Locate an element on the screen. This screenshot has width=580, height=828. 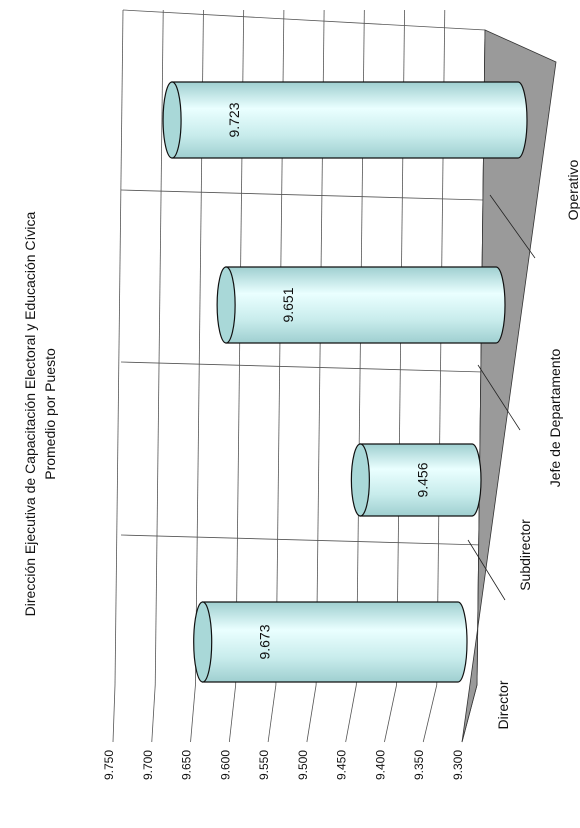
y-tick-label: 9.700 is located at coordinates (148, 765).